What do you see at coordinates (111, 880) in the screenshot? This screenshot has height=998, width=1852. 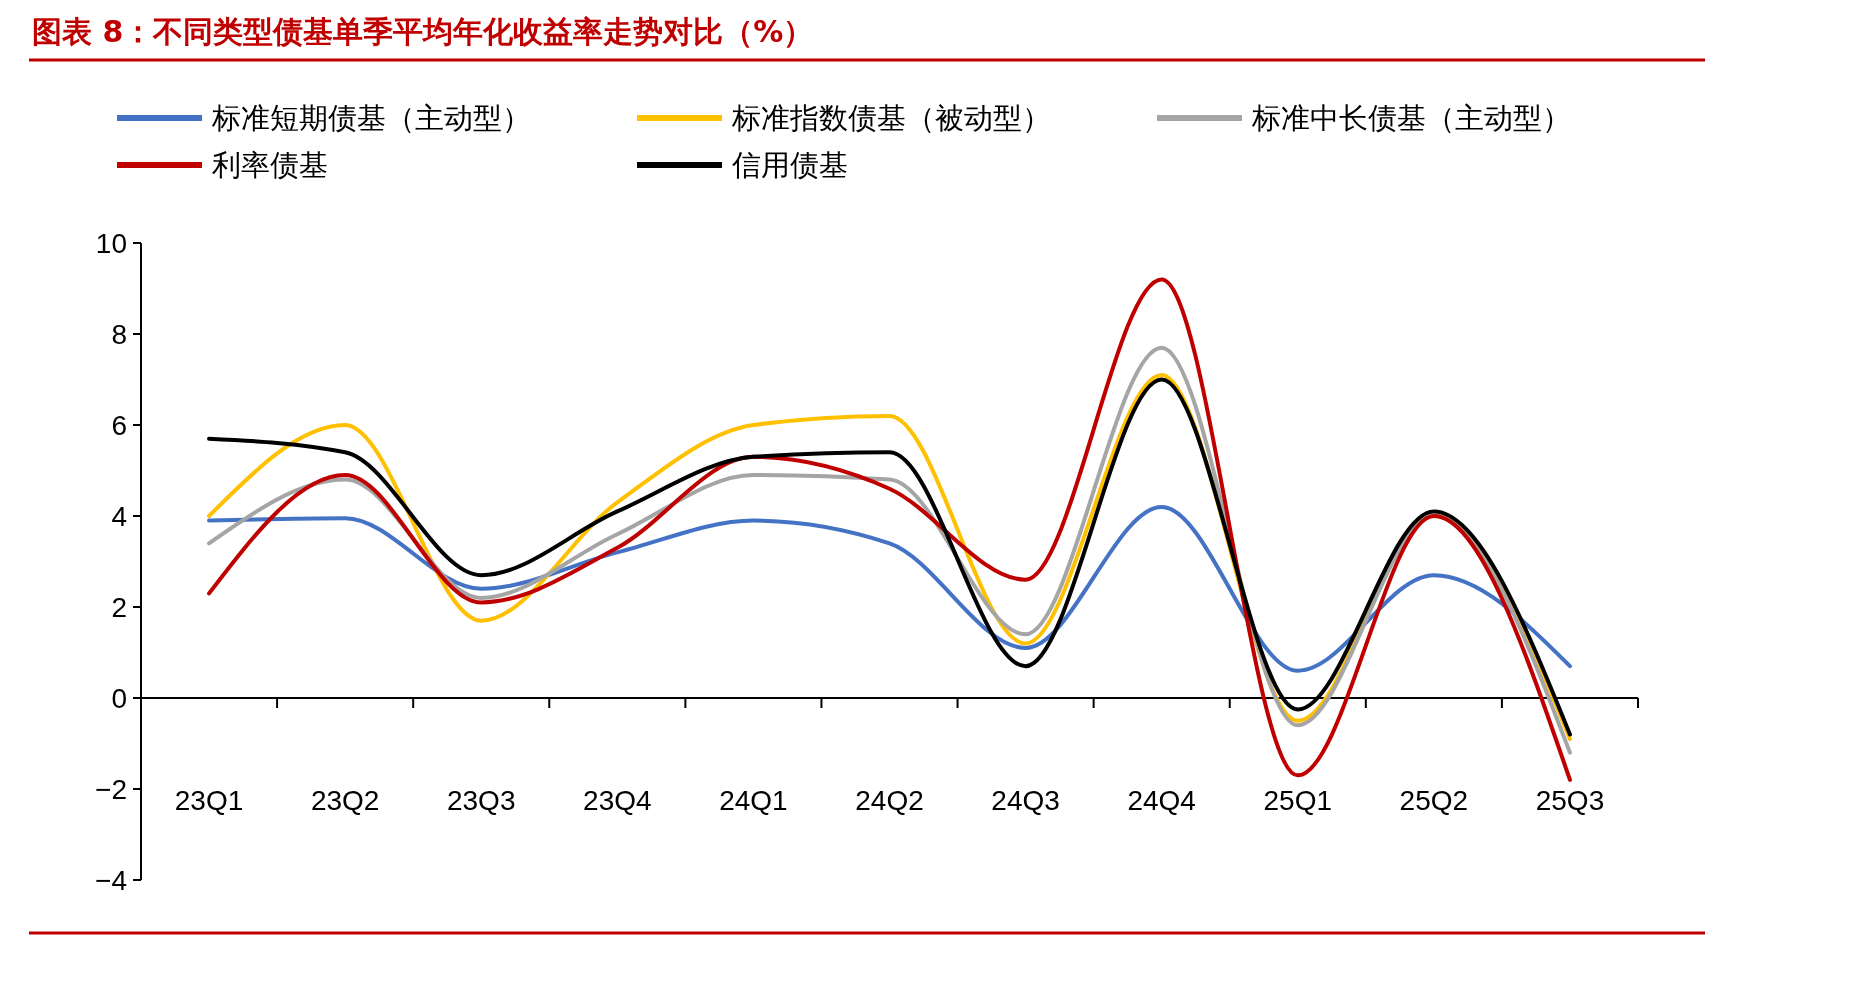 I see `y-tick-label: −4` at bounding box center [111, 880].